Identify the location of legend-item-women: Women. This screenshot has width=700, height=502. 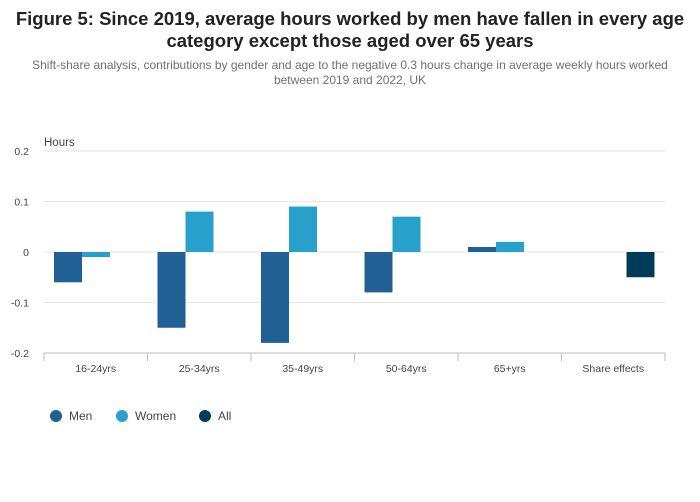
(146, 416).